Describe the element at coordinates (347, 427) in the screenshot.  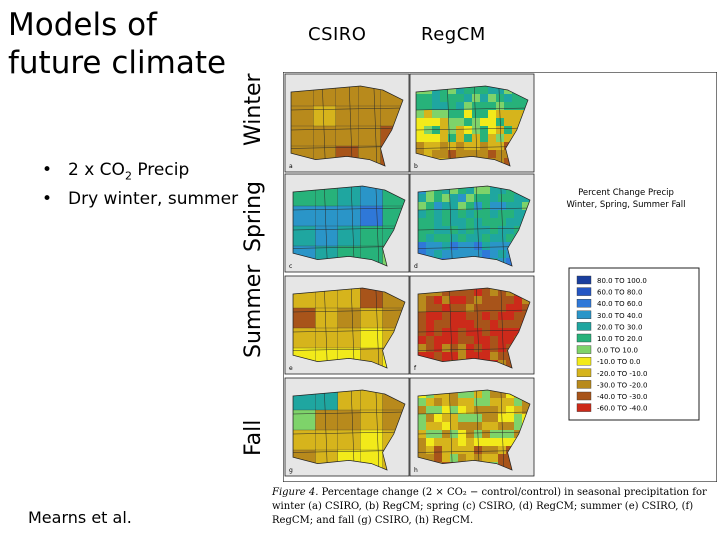
I see `map-panel: g` at that location.